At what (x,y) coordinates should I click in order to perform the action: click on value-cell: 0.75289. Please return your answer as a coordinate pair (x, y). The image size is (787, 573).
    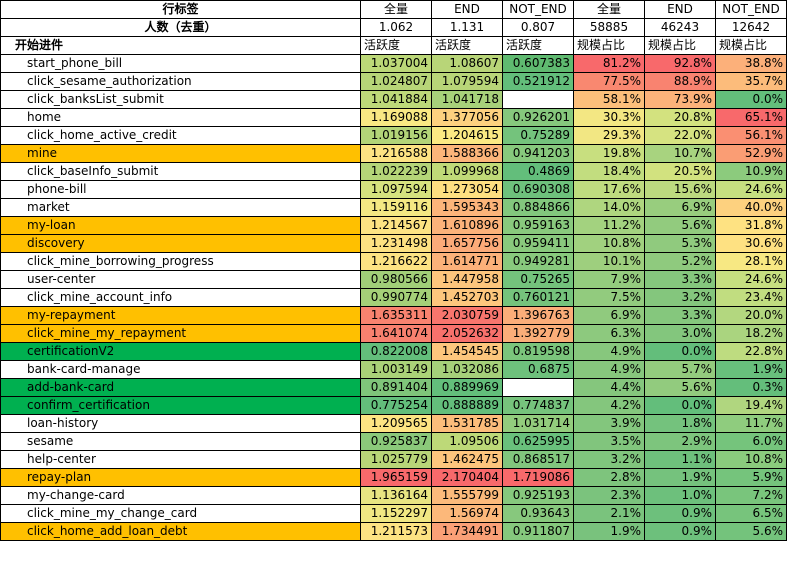
    Looking at the image, I should click on (538, 135).